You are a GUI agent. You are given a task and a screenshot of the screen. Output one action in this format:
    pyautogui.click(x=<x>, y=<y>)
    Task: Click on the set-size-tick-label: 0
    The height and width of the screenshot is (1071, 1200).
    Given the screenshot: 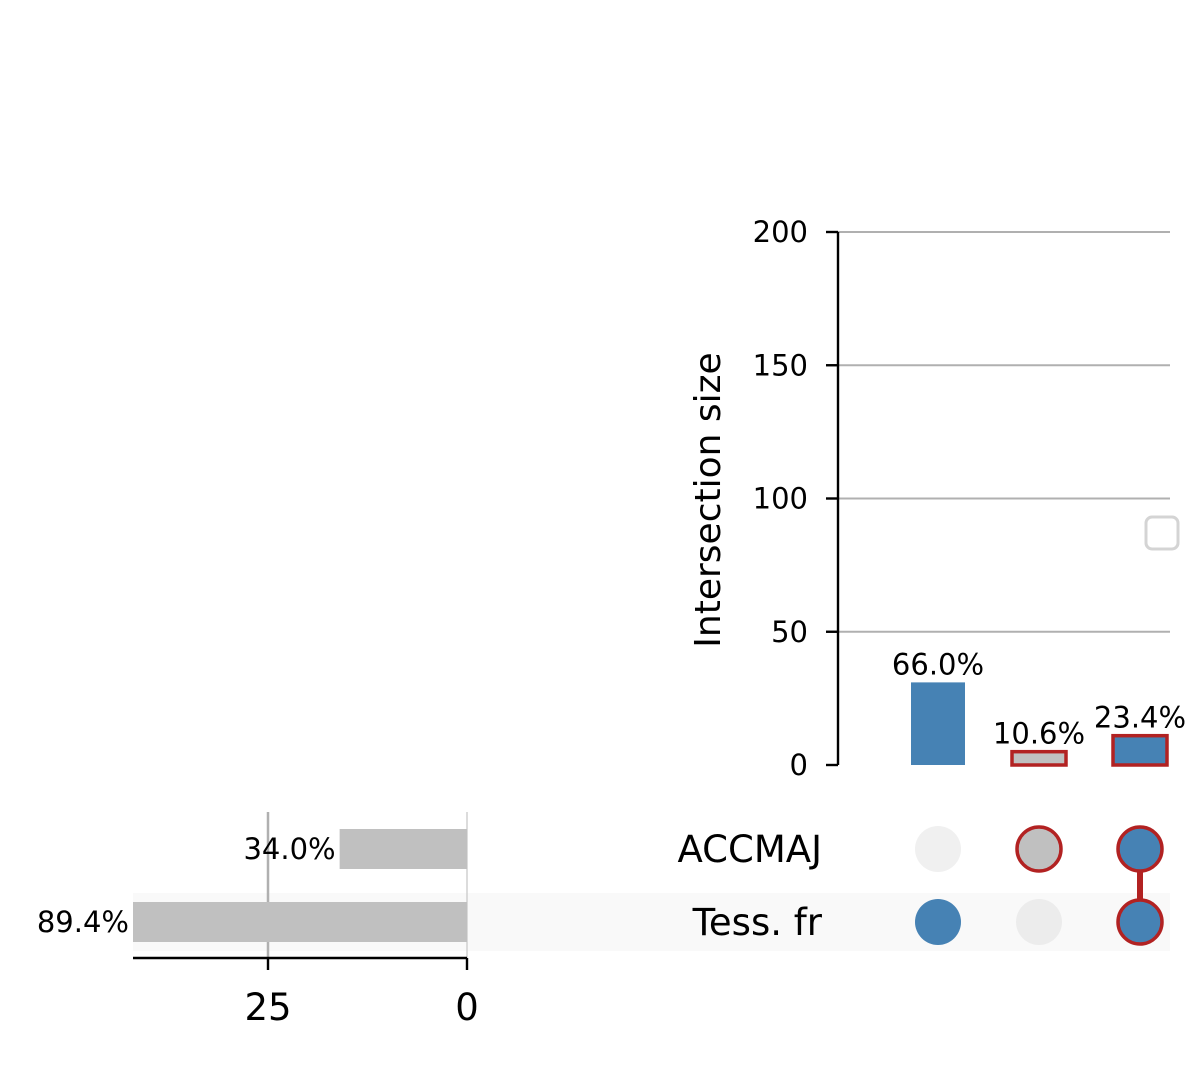 What is the action you would take?
    pyautogui.click(x=467, y=1007)
    